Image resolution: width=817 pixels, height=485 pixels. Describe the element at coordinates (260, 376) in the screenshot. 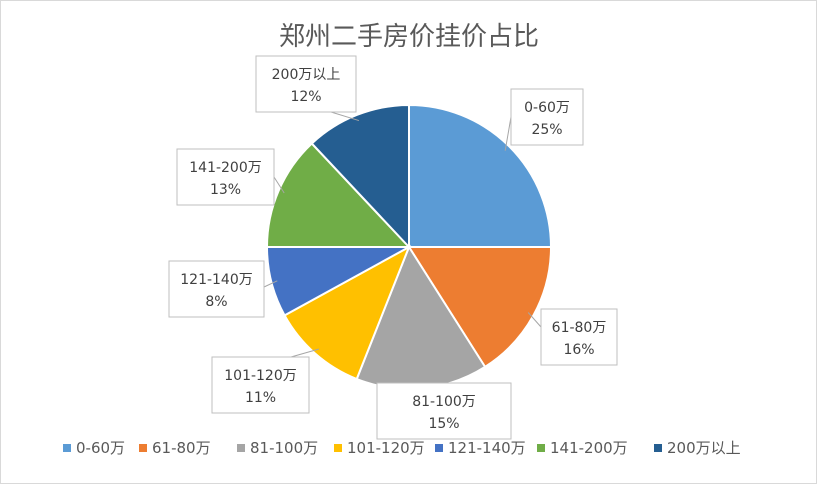

I see `data-label-category: 101-120万` at that location.